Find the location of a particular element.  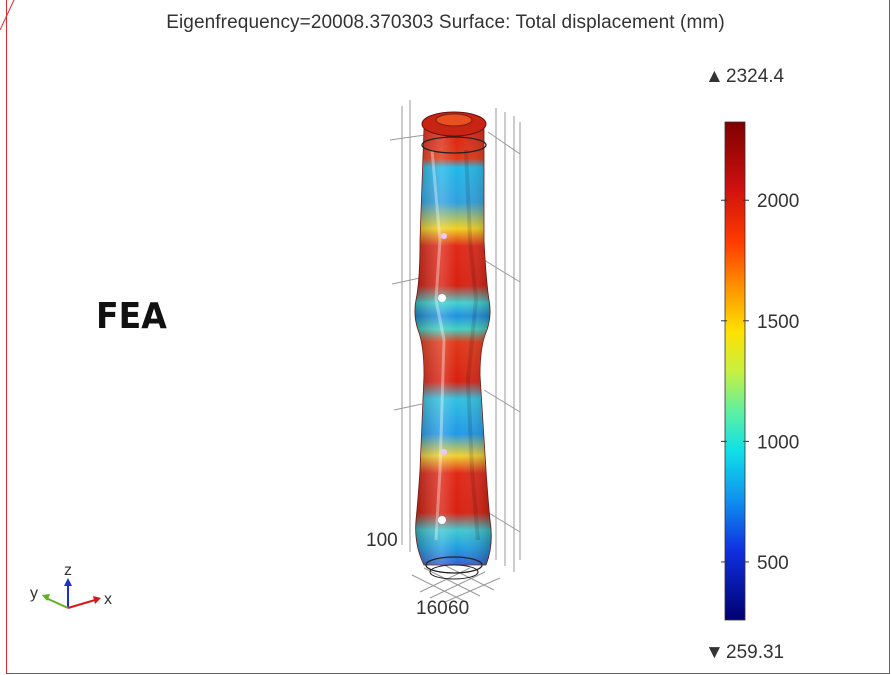

axis-triad: z x y is located at coordinates (71, 585).